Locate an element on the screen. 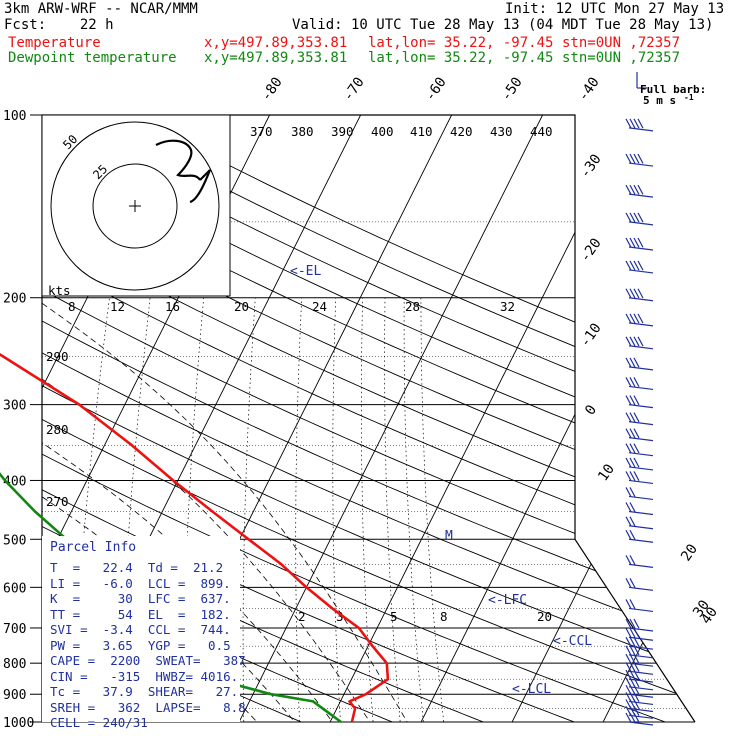 This screenshot has height=740, width=740. theta-label: 440 is located at coordinates (541, 131).